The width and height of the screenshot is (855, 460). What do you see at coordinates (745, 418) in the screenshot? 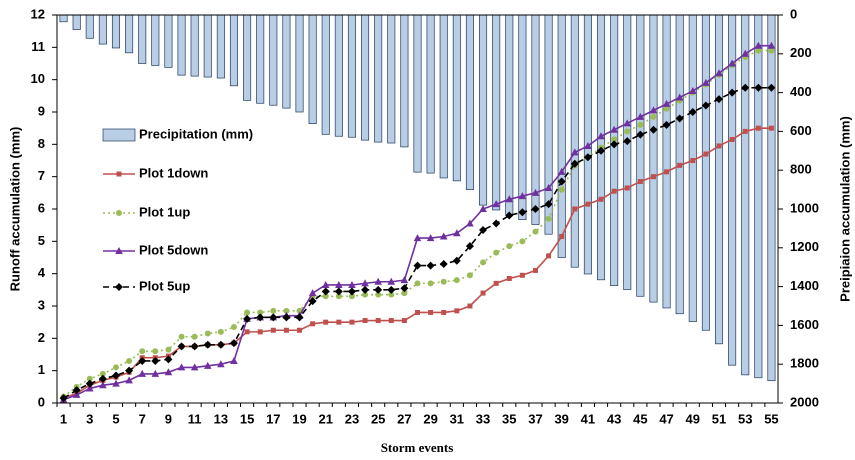
I see `x-tick-label: 53` at bounding box center [745, 418].